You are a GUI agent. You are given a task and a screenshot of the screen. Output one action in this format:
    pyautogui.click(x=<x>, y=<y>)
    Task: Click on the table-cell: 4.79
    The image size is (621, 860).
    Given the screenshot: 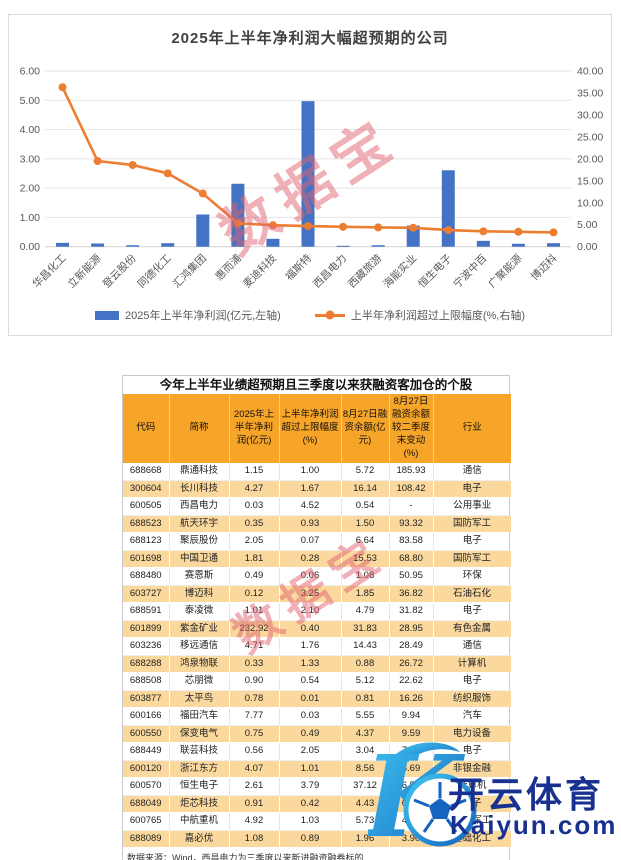 What is the action you would take?
    pyautogui.click(x=365, y=611)
    